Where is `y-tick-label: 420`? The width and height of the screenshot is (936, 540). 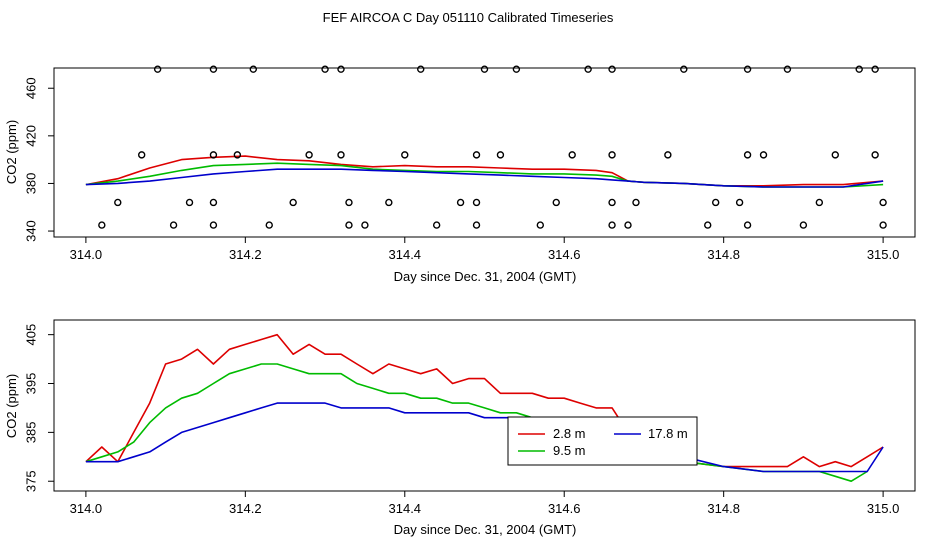
y-tick-label: 420 is located at coordinates (30, 136).